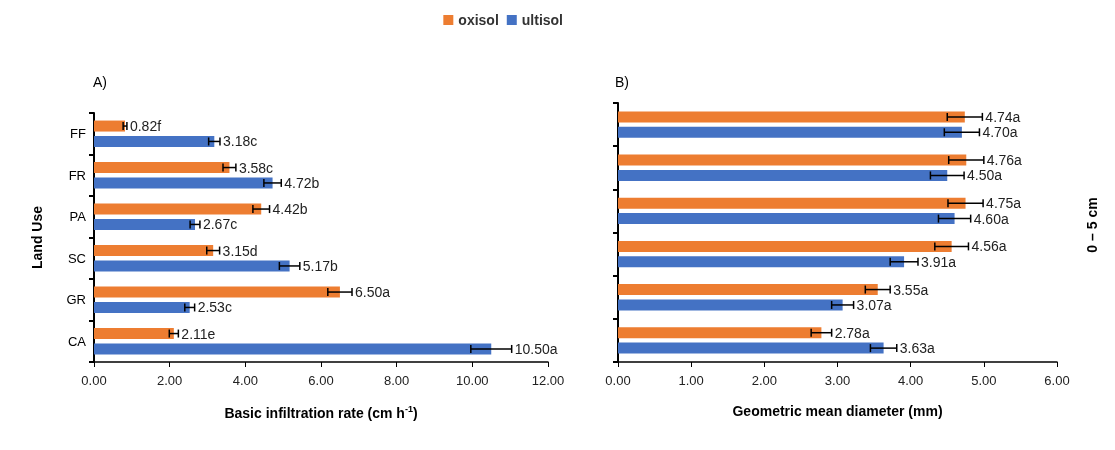  I want to click on y-tick-label: SC, so click(76, 258).